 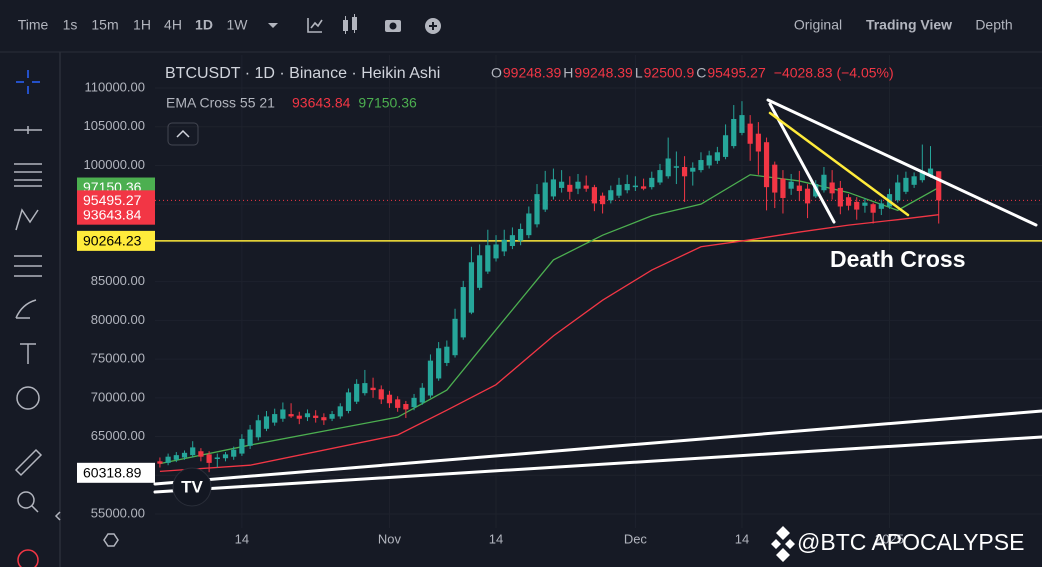 I want to click on settings-button, so click(x=183, y=134).